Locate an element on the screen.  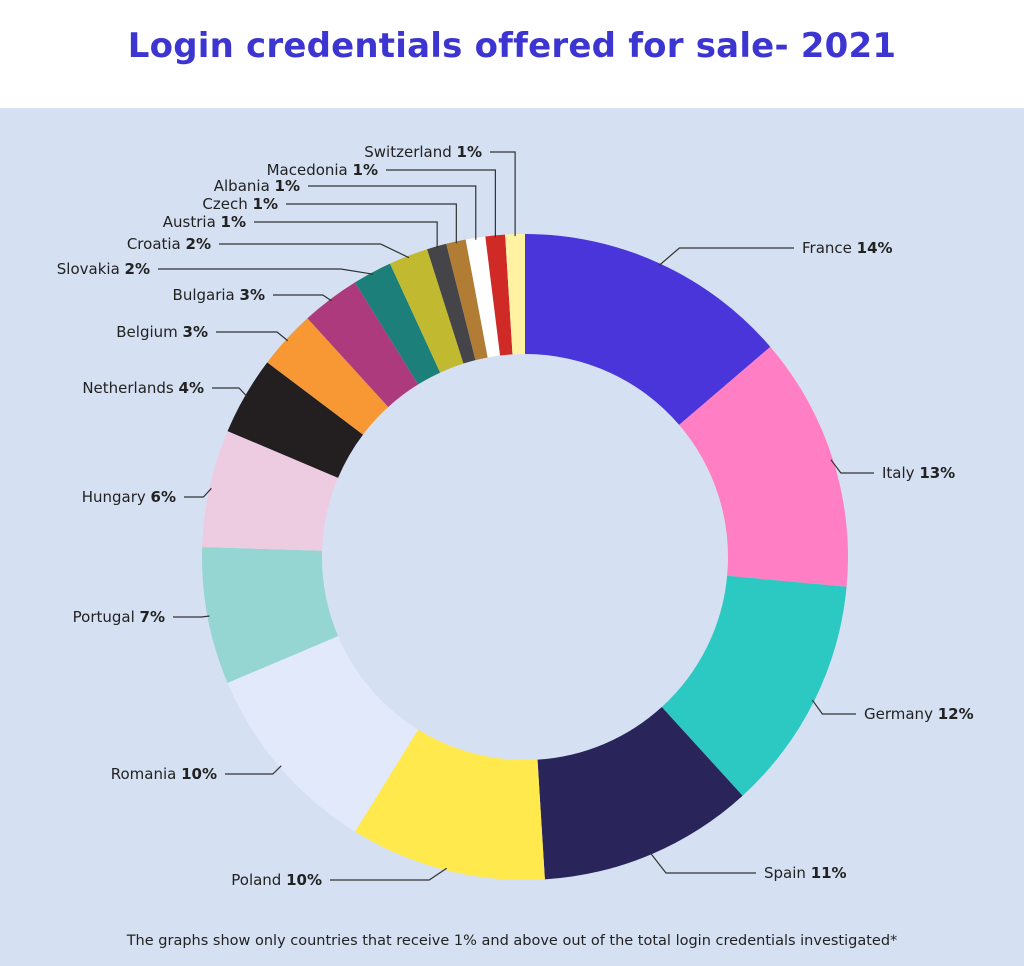
slice-germany is located at coordinates (754, 685).